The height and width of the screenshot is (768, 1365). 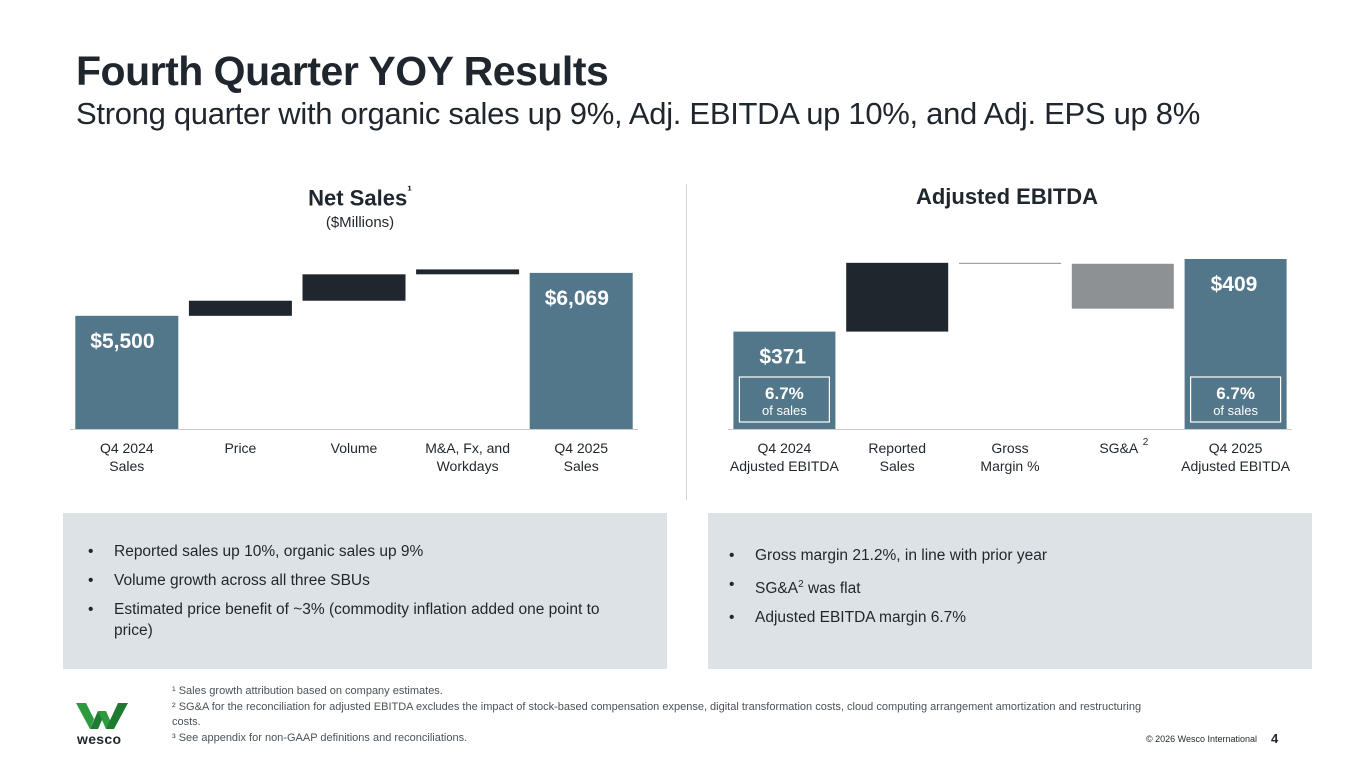 What do you see at coordinates (782, 357) in the screenshot?
I see `bar-1-value-label: $371` at bounding box center [782, 357].